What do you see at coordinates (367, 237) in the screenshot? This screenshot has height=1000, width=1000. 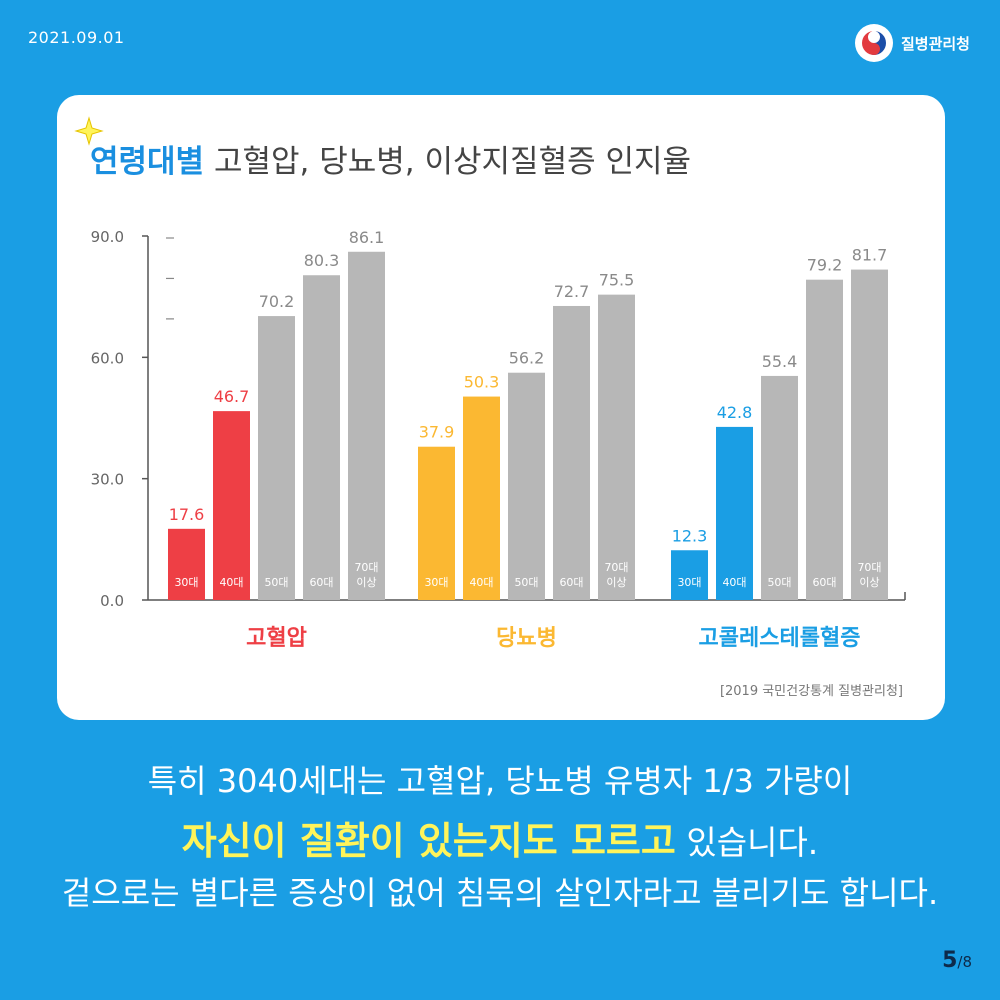 I see `bar-value-label: 86.1` at bounding box center [367, 237].